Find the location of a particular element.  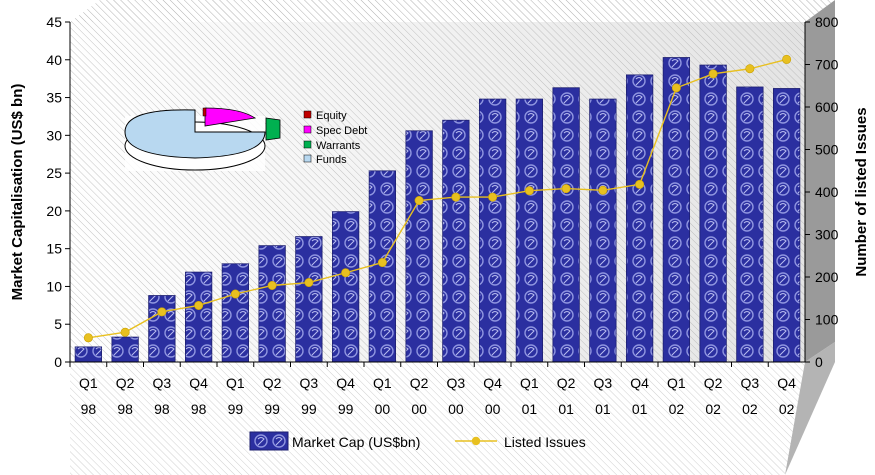

right-tick-label: 100 is located at coordinates (827, 320).